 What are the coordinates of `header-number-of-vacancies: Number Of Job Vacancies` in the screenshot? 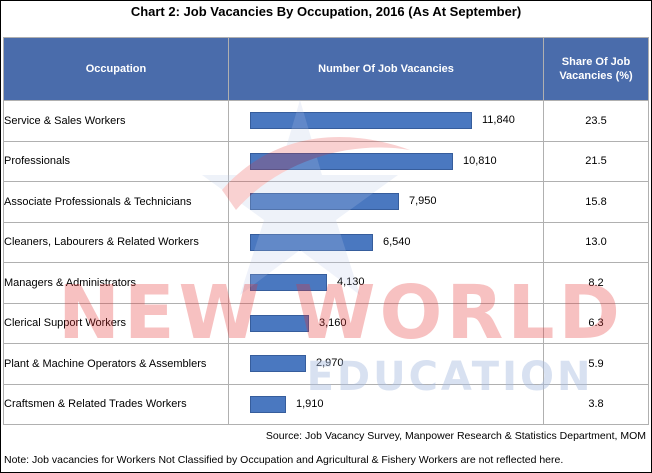 It's located at (386, 69).